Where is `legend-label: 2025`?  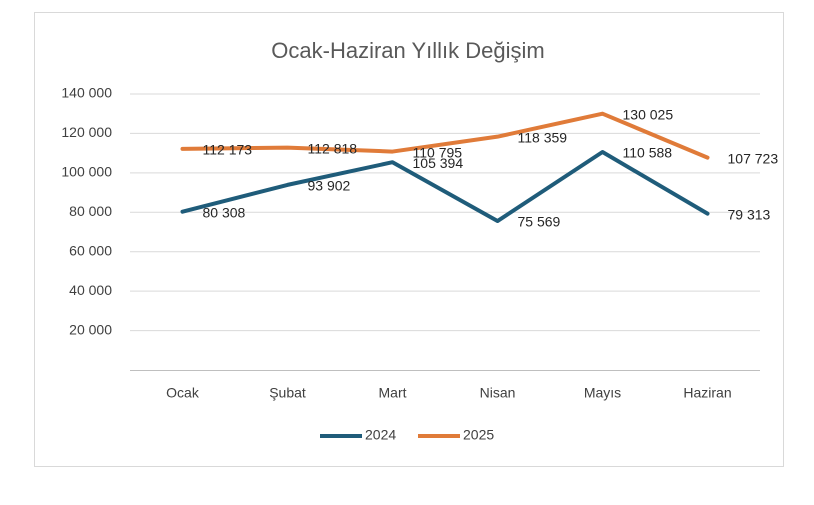
legend-label: 2025 is located at coordinates (478, 435).